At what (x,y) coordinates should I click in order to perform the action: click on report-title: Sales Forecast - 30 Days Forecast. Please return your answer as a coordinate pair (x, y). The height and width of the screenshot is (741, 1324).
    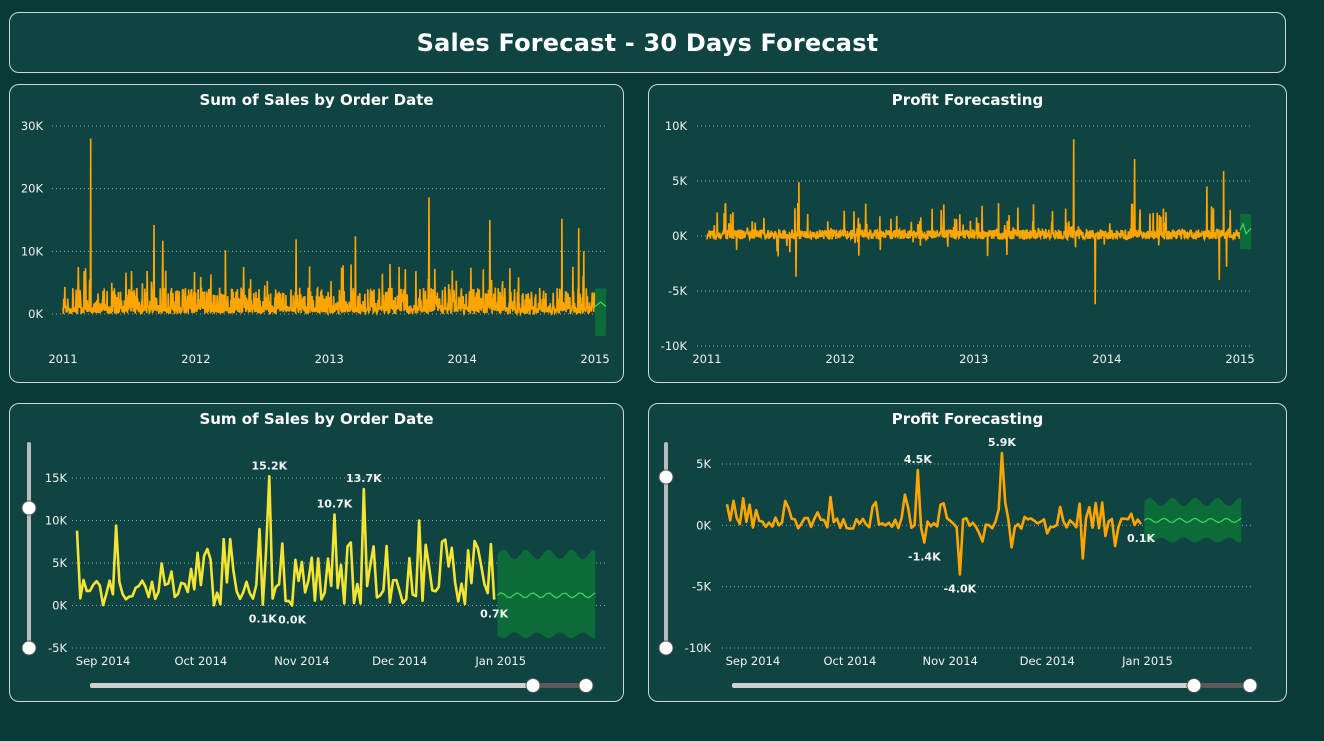
    Looking at the image, I should click on (647, 42).